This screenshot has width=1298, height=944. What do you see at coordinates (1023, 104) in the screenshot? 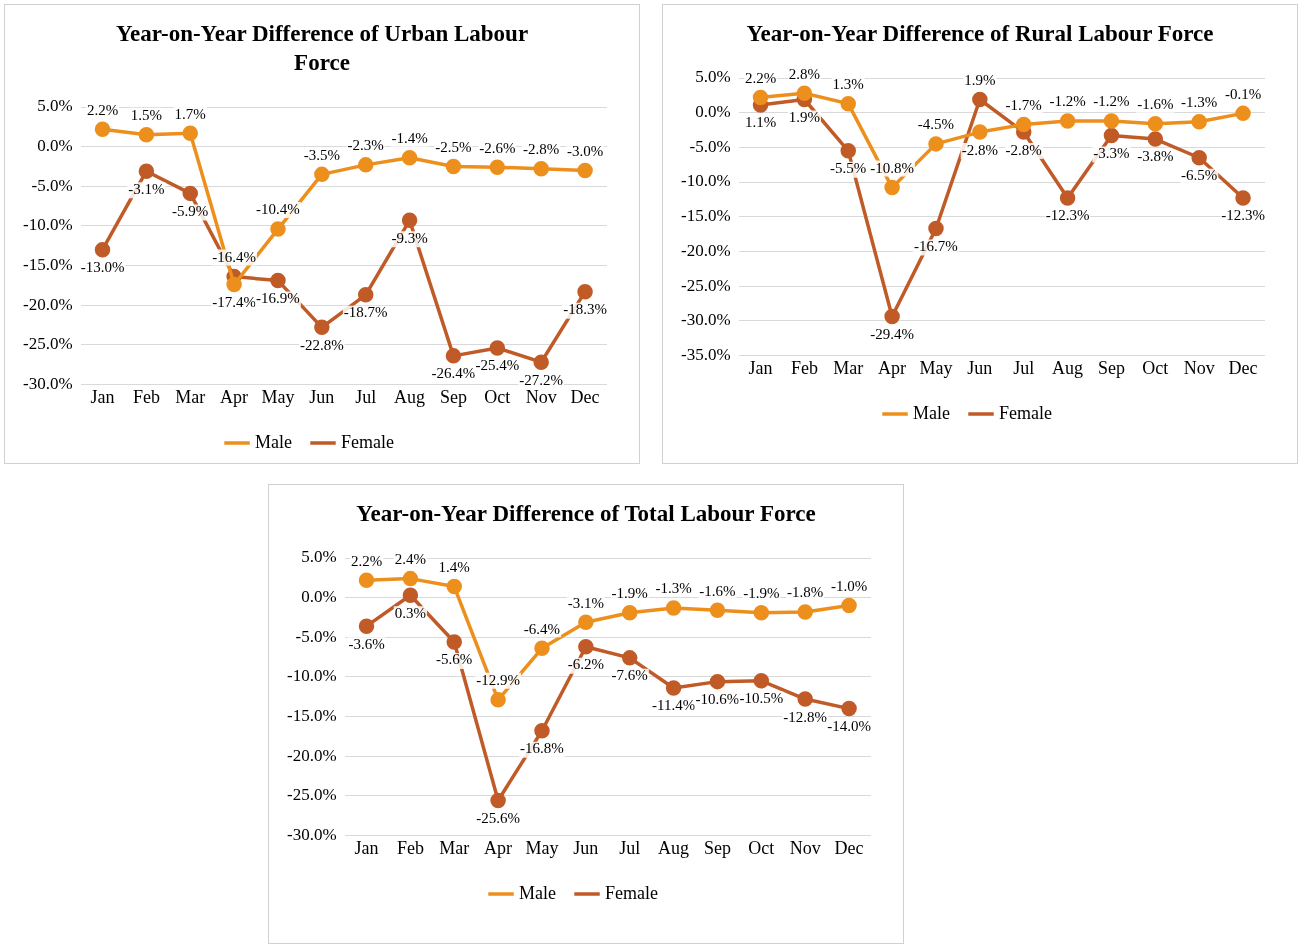
I see `data-label: -1.7%` at bounding box center [1023, 104].